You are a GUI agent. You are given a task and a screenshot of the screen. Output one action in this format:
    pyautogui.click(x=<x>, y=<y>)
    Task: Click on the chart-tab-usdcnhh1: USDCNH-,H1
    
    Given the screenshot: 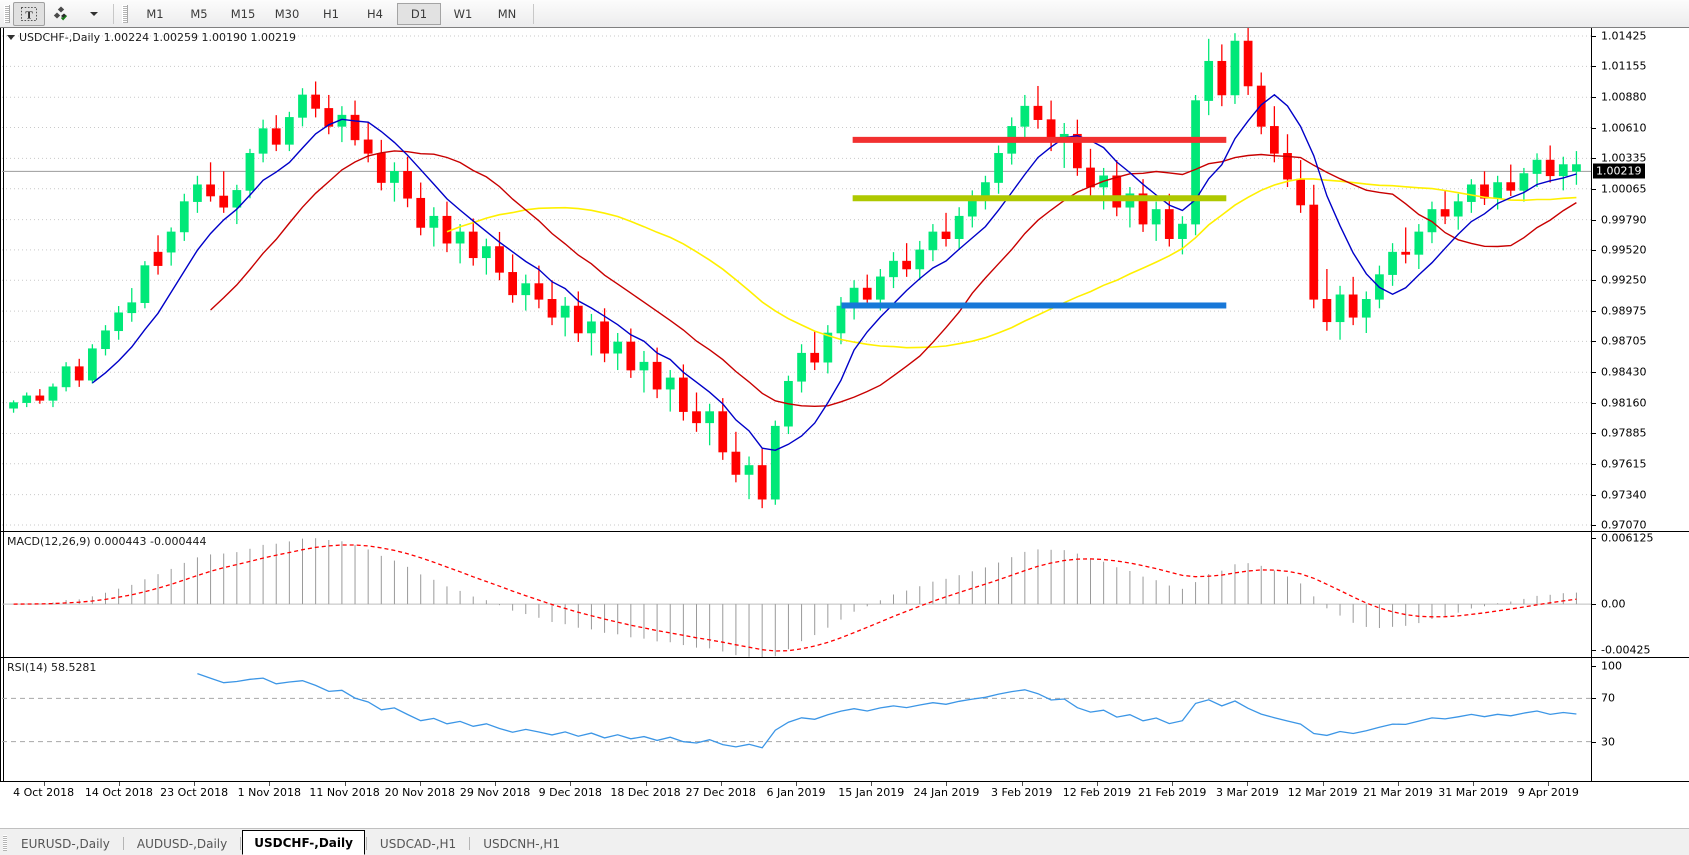 What is the action you would take?
    pyautogui.click(x=522, y=843)
    